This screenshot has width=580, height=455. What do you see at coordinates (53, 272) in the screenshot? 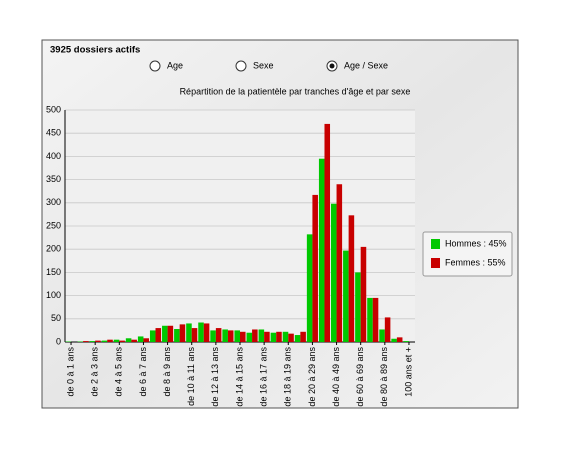
I see `y-tick-label: 150` at bounding box center [53, 272].